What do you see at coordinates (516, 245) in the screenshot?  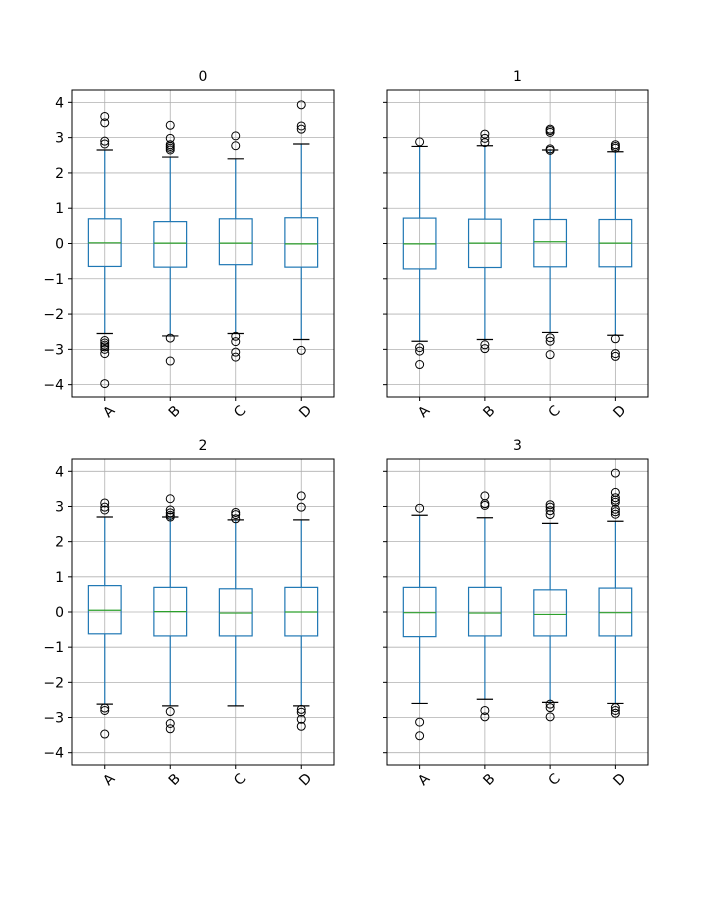 I see `subplot-1: A B C D1` at bounding box center [516, 245].